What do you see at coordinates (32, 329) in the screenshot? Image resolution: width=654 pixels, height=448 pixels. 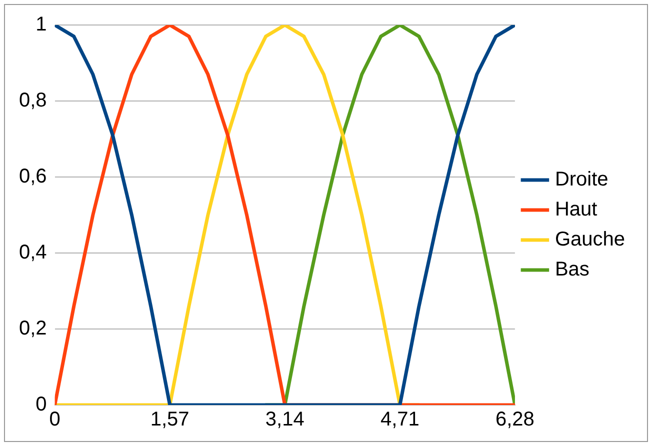 I see `y-tick-label: 0,2` at bounding box center [32, 329].